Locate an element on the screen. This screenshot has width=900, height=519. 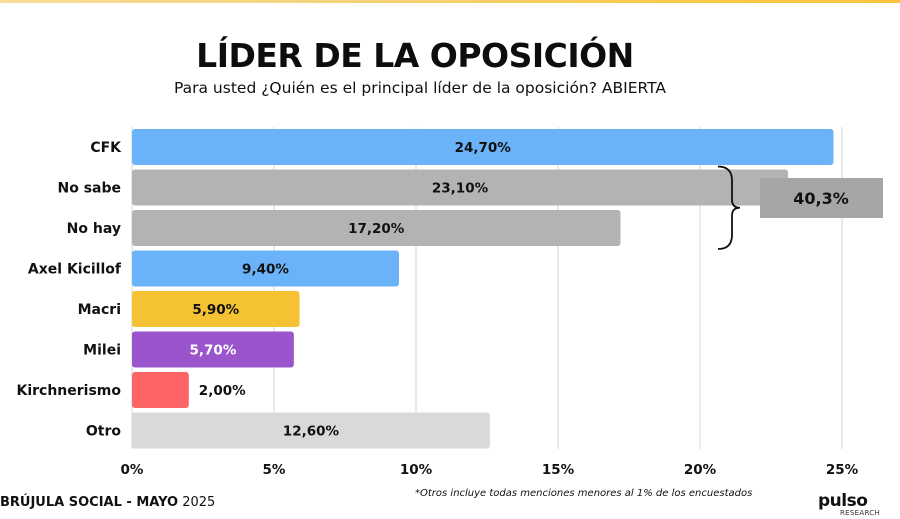
annotation-box is located at coordinates (821, 198).